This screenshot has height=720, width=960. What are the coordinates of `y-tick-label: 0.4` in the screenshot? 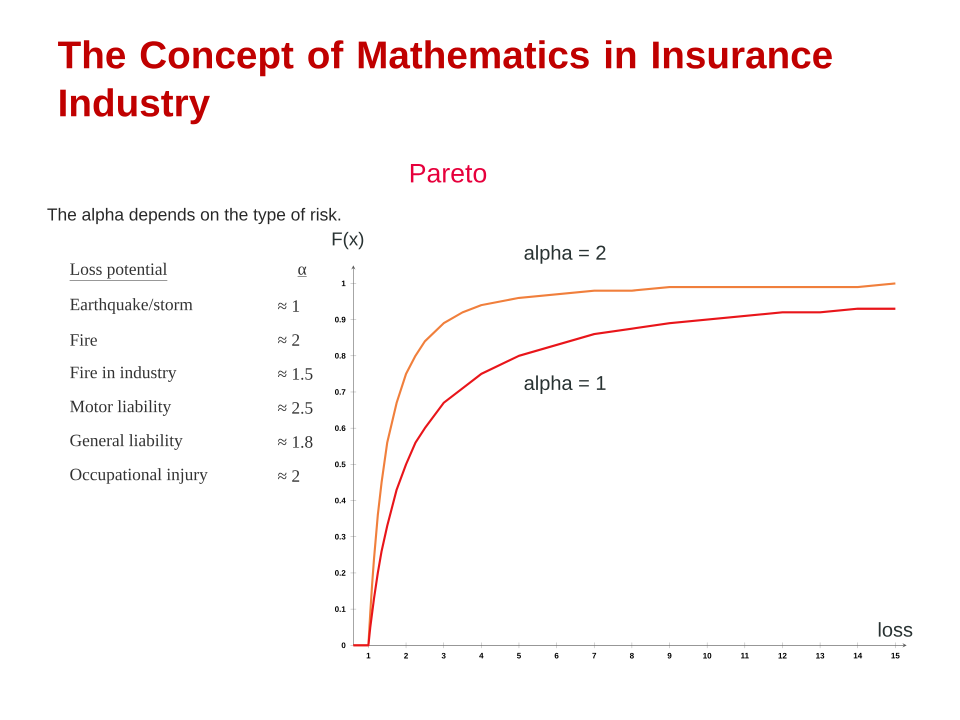 It's located at (340, 501).